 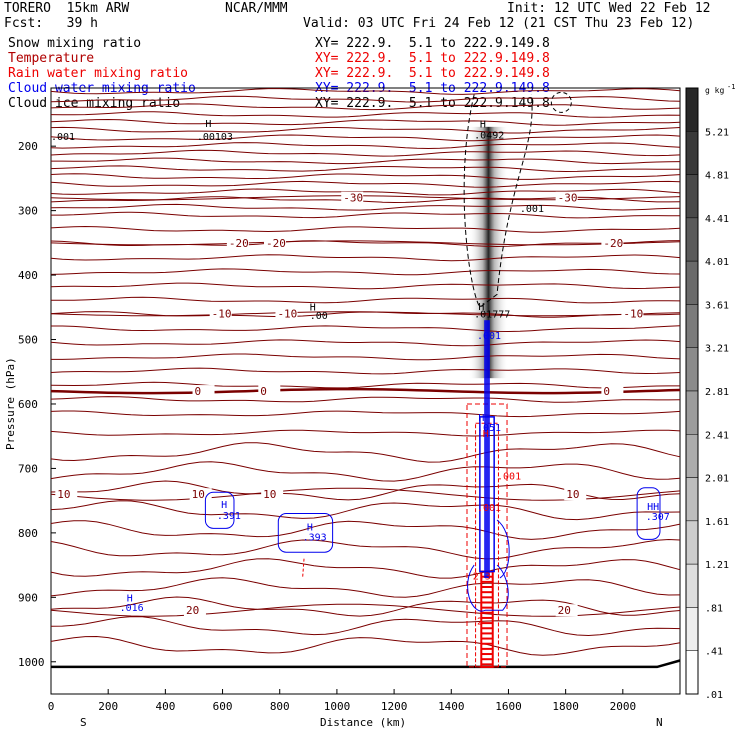 I want to click on field-annotation: .00, so click(x=319, y=316).